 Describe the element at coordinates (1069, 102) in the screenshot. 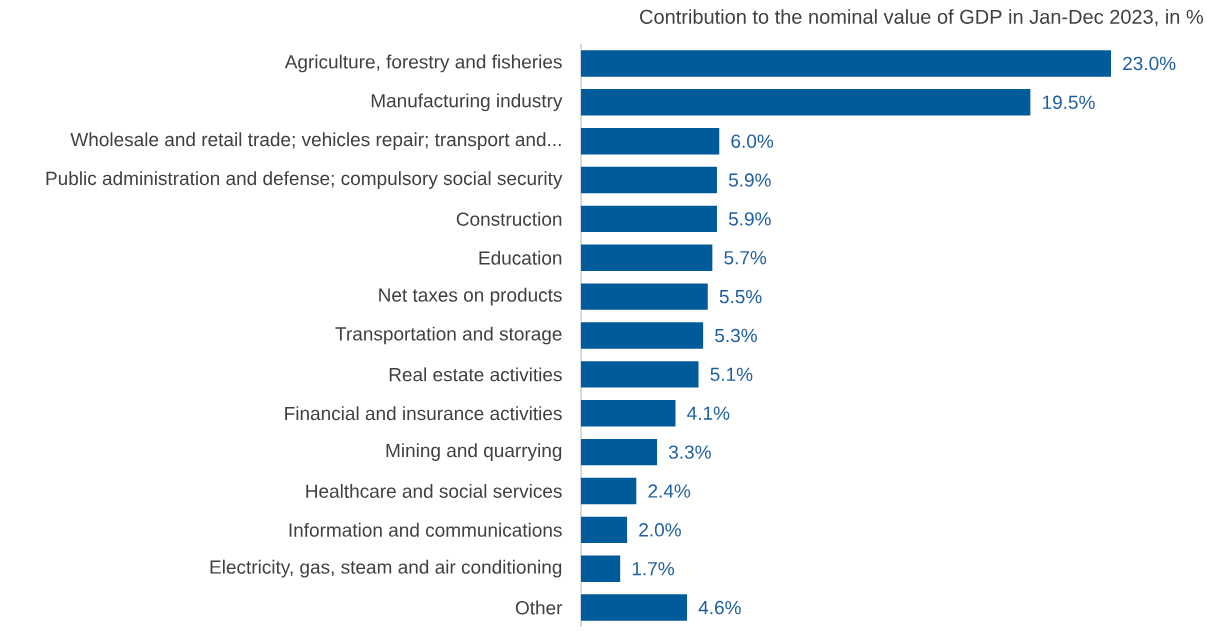

I see `data-label: 19.5%` at that location.